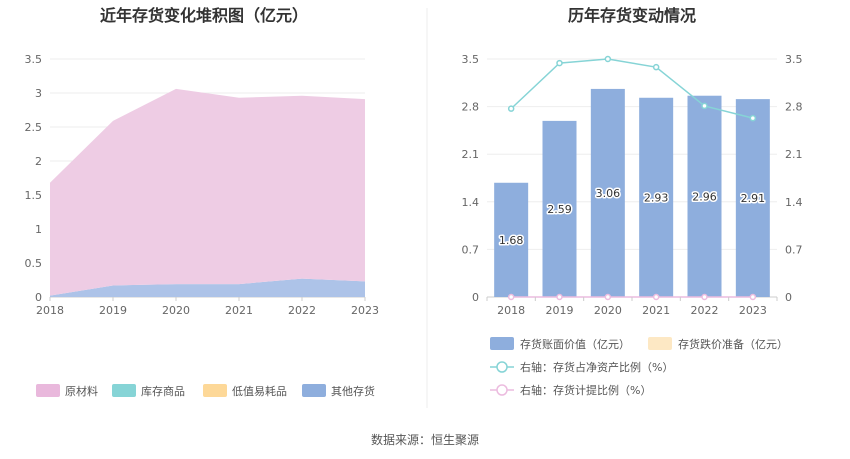  Describe the element at coordinates (50, 310) in the screenshot. I see `left-x-tick-label: 2018` at that location.